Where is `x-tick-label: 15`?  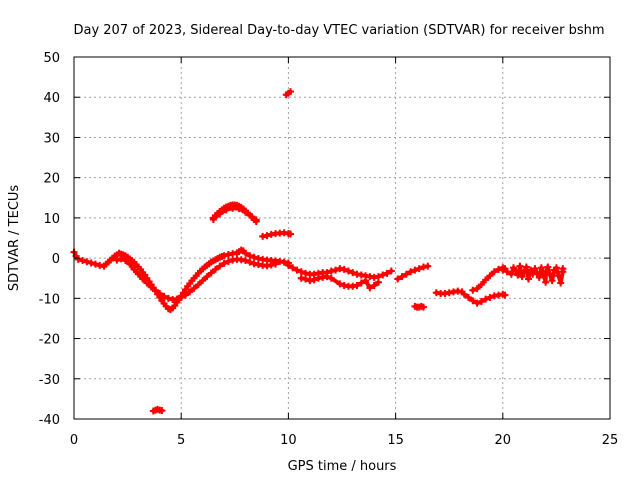
x-tick-label: 15 is located at coordinates (395, 440).